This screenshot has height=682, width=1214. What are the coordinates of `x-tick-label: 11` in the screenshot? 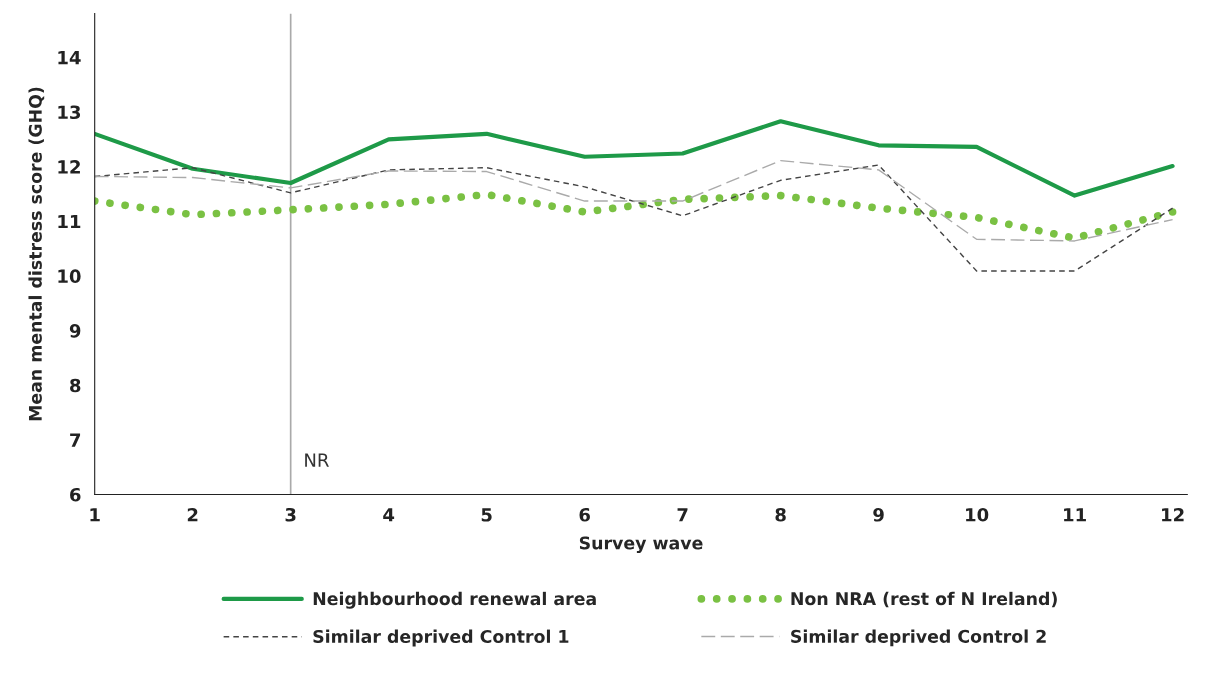 It's located at (1075, 515).